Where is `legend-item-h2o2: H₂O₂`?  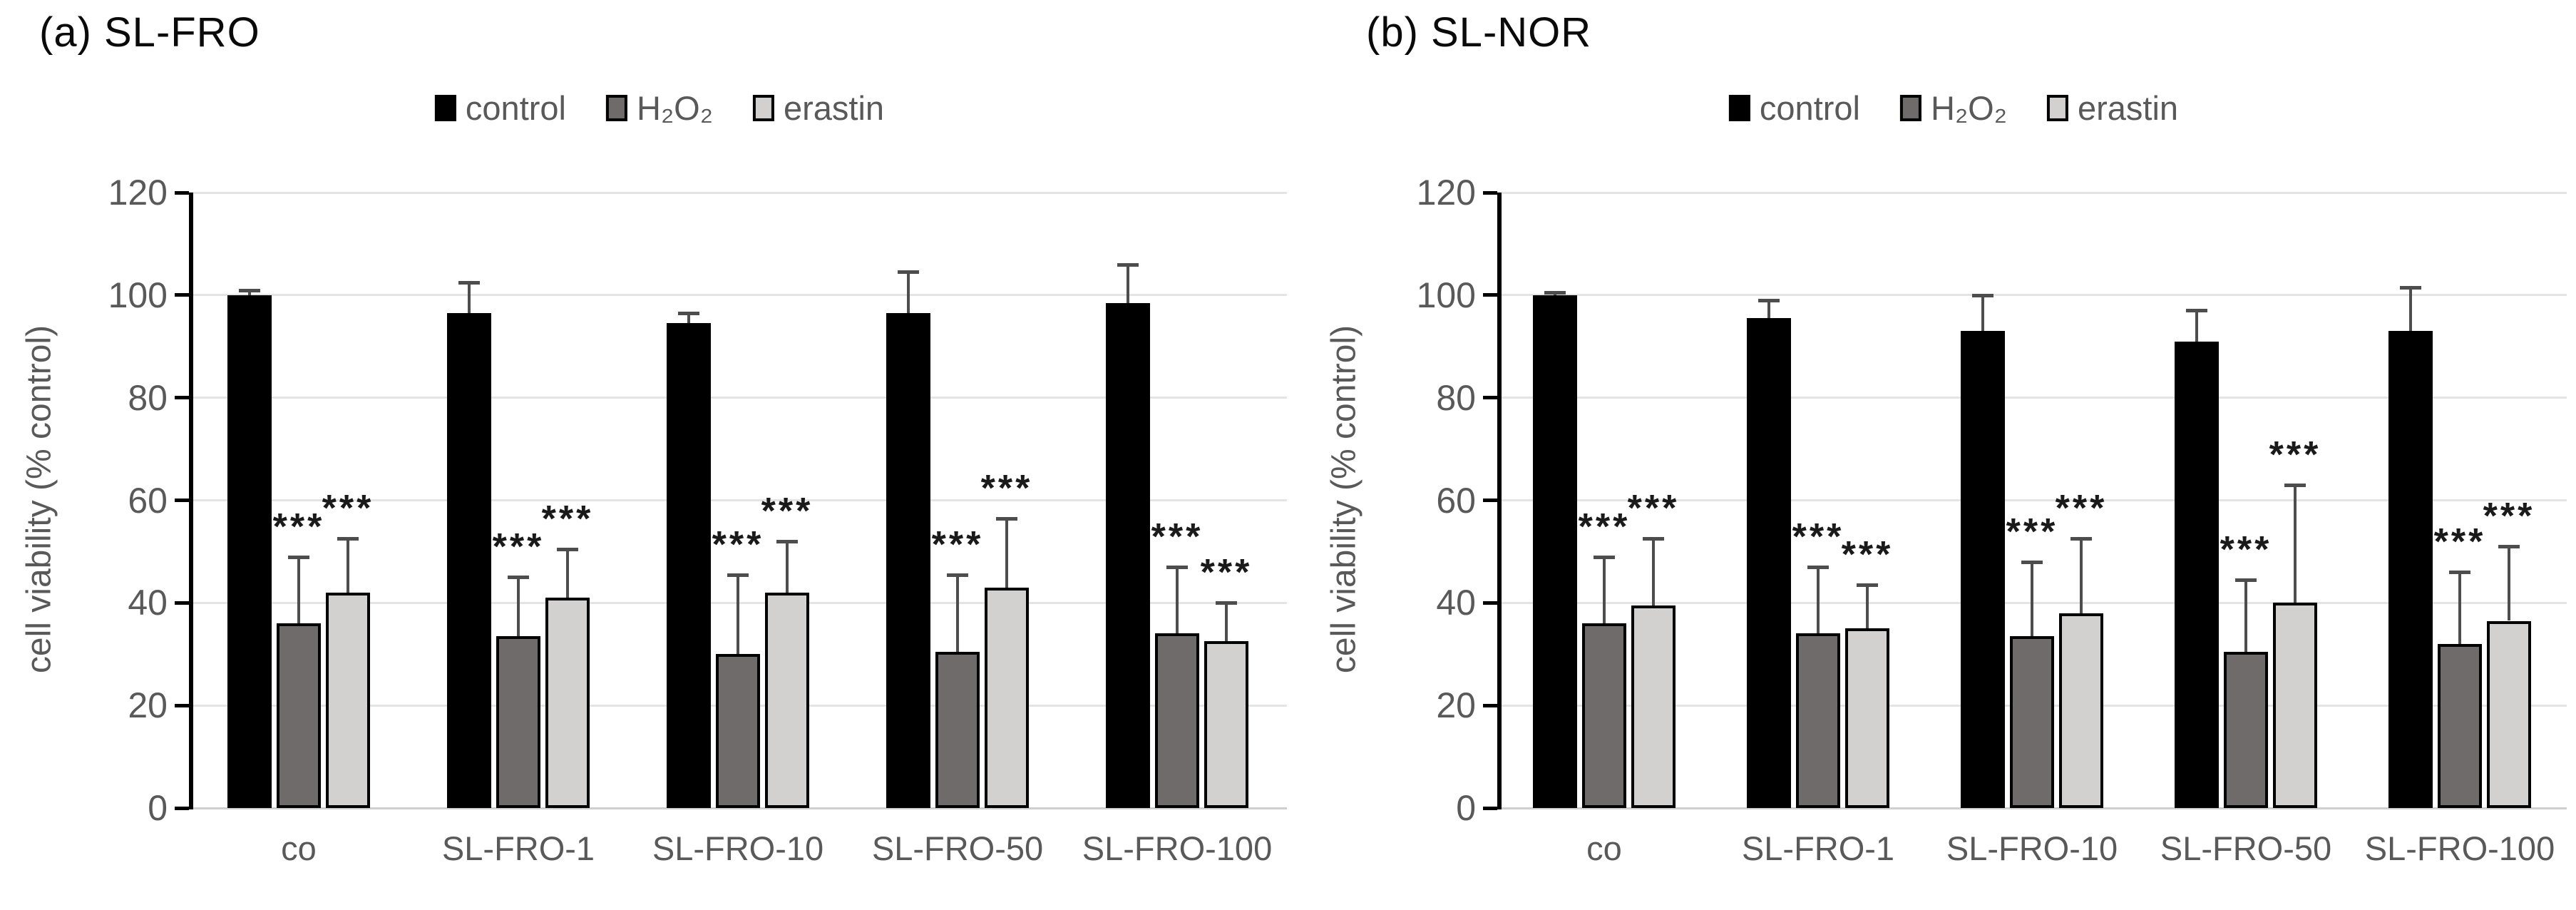
legend-item-h2o2: H₂O₂ is located at coordinates (659, 108).